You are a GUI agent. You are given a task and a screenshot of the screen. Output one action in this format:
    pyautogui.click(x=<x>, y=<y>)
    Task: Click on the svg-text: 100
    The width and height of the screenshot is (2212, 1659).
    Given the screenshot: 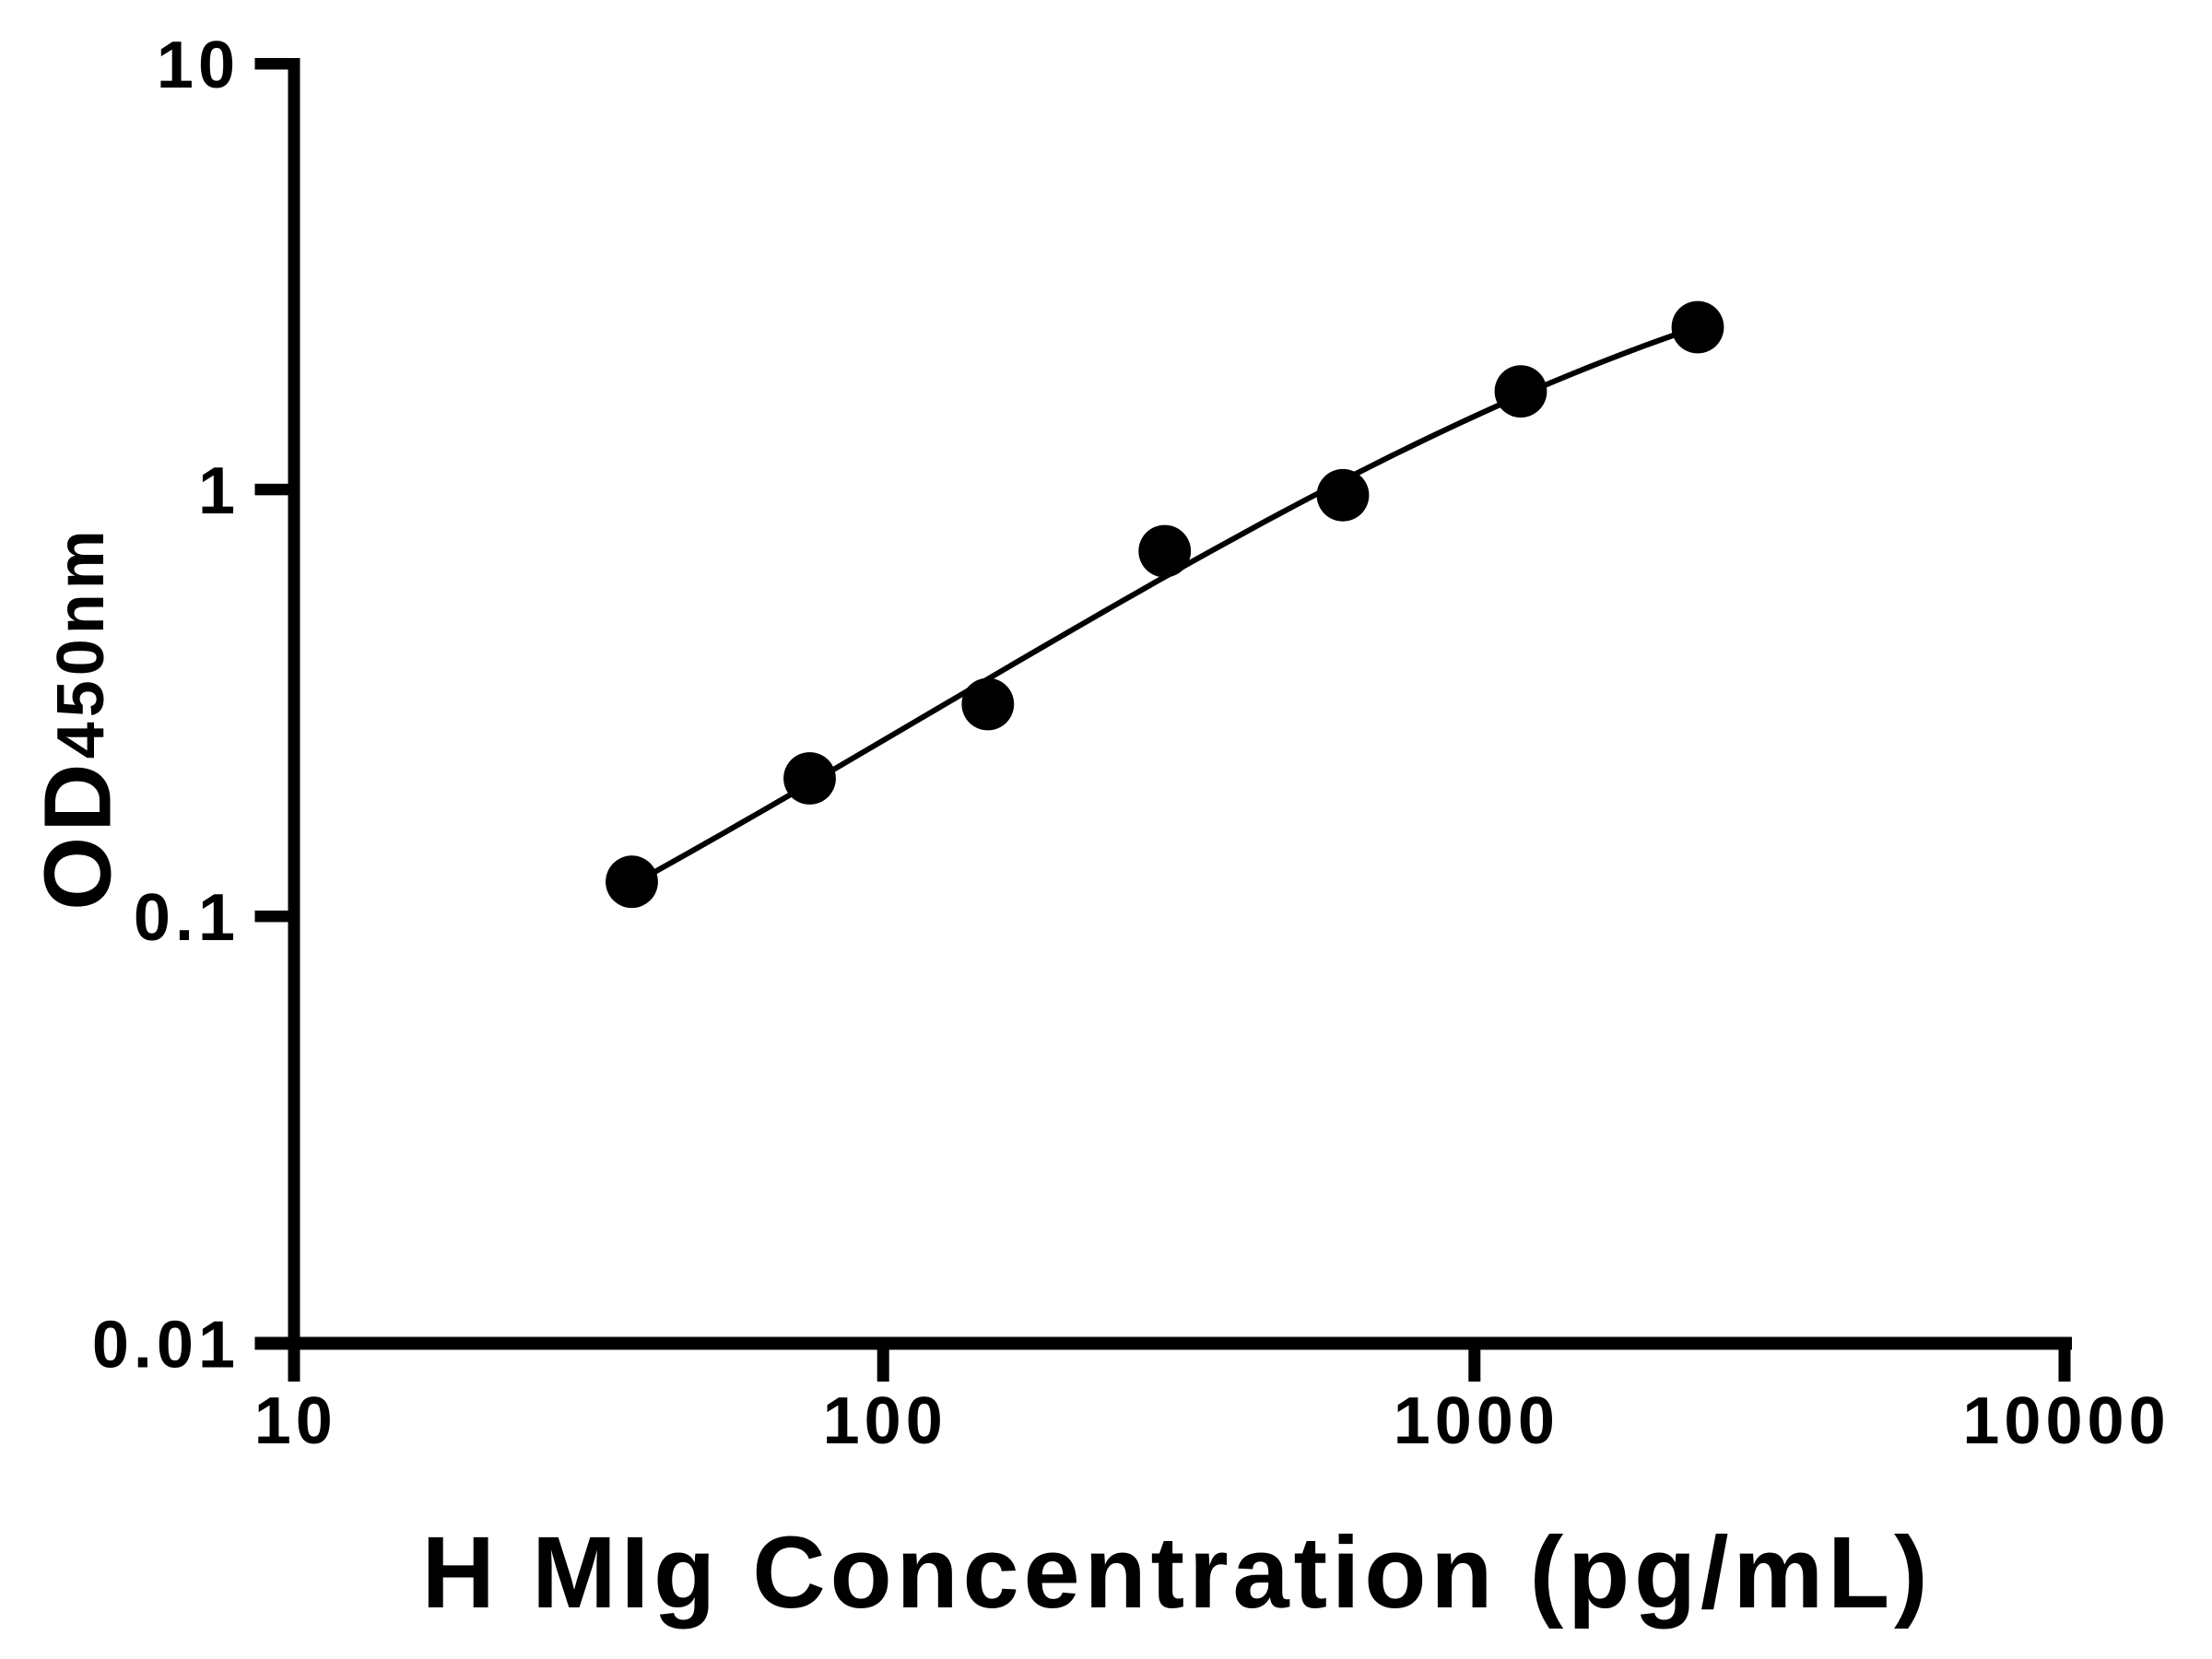 What is the action you would take?
    pyautogui.click(x=885, y=1421)
    